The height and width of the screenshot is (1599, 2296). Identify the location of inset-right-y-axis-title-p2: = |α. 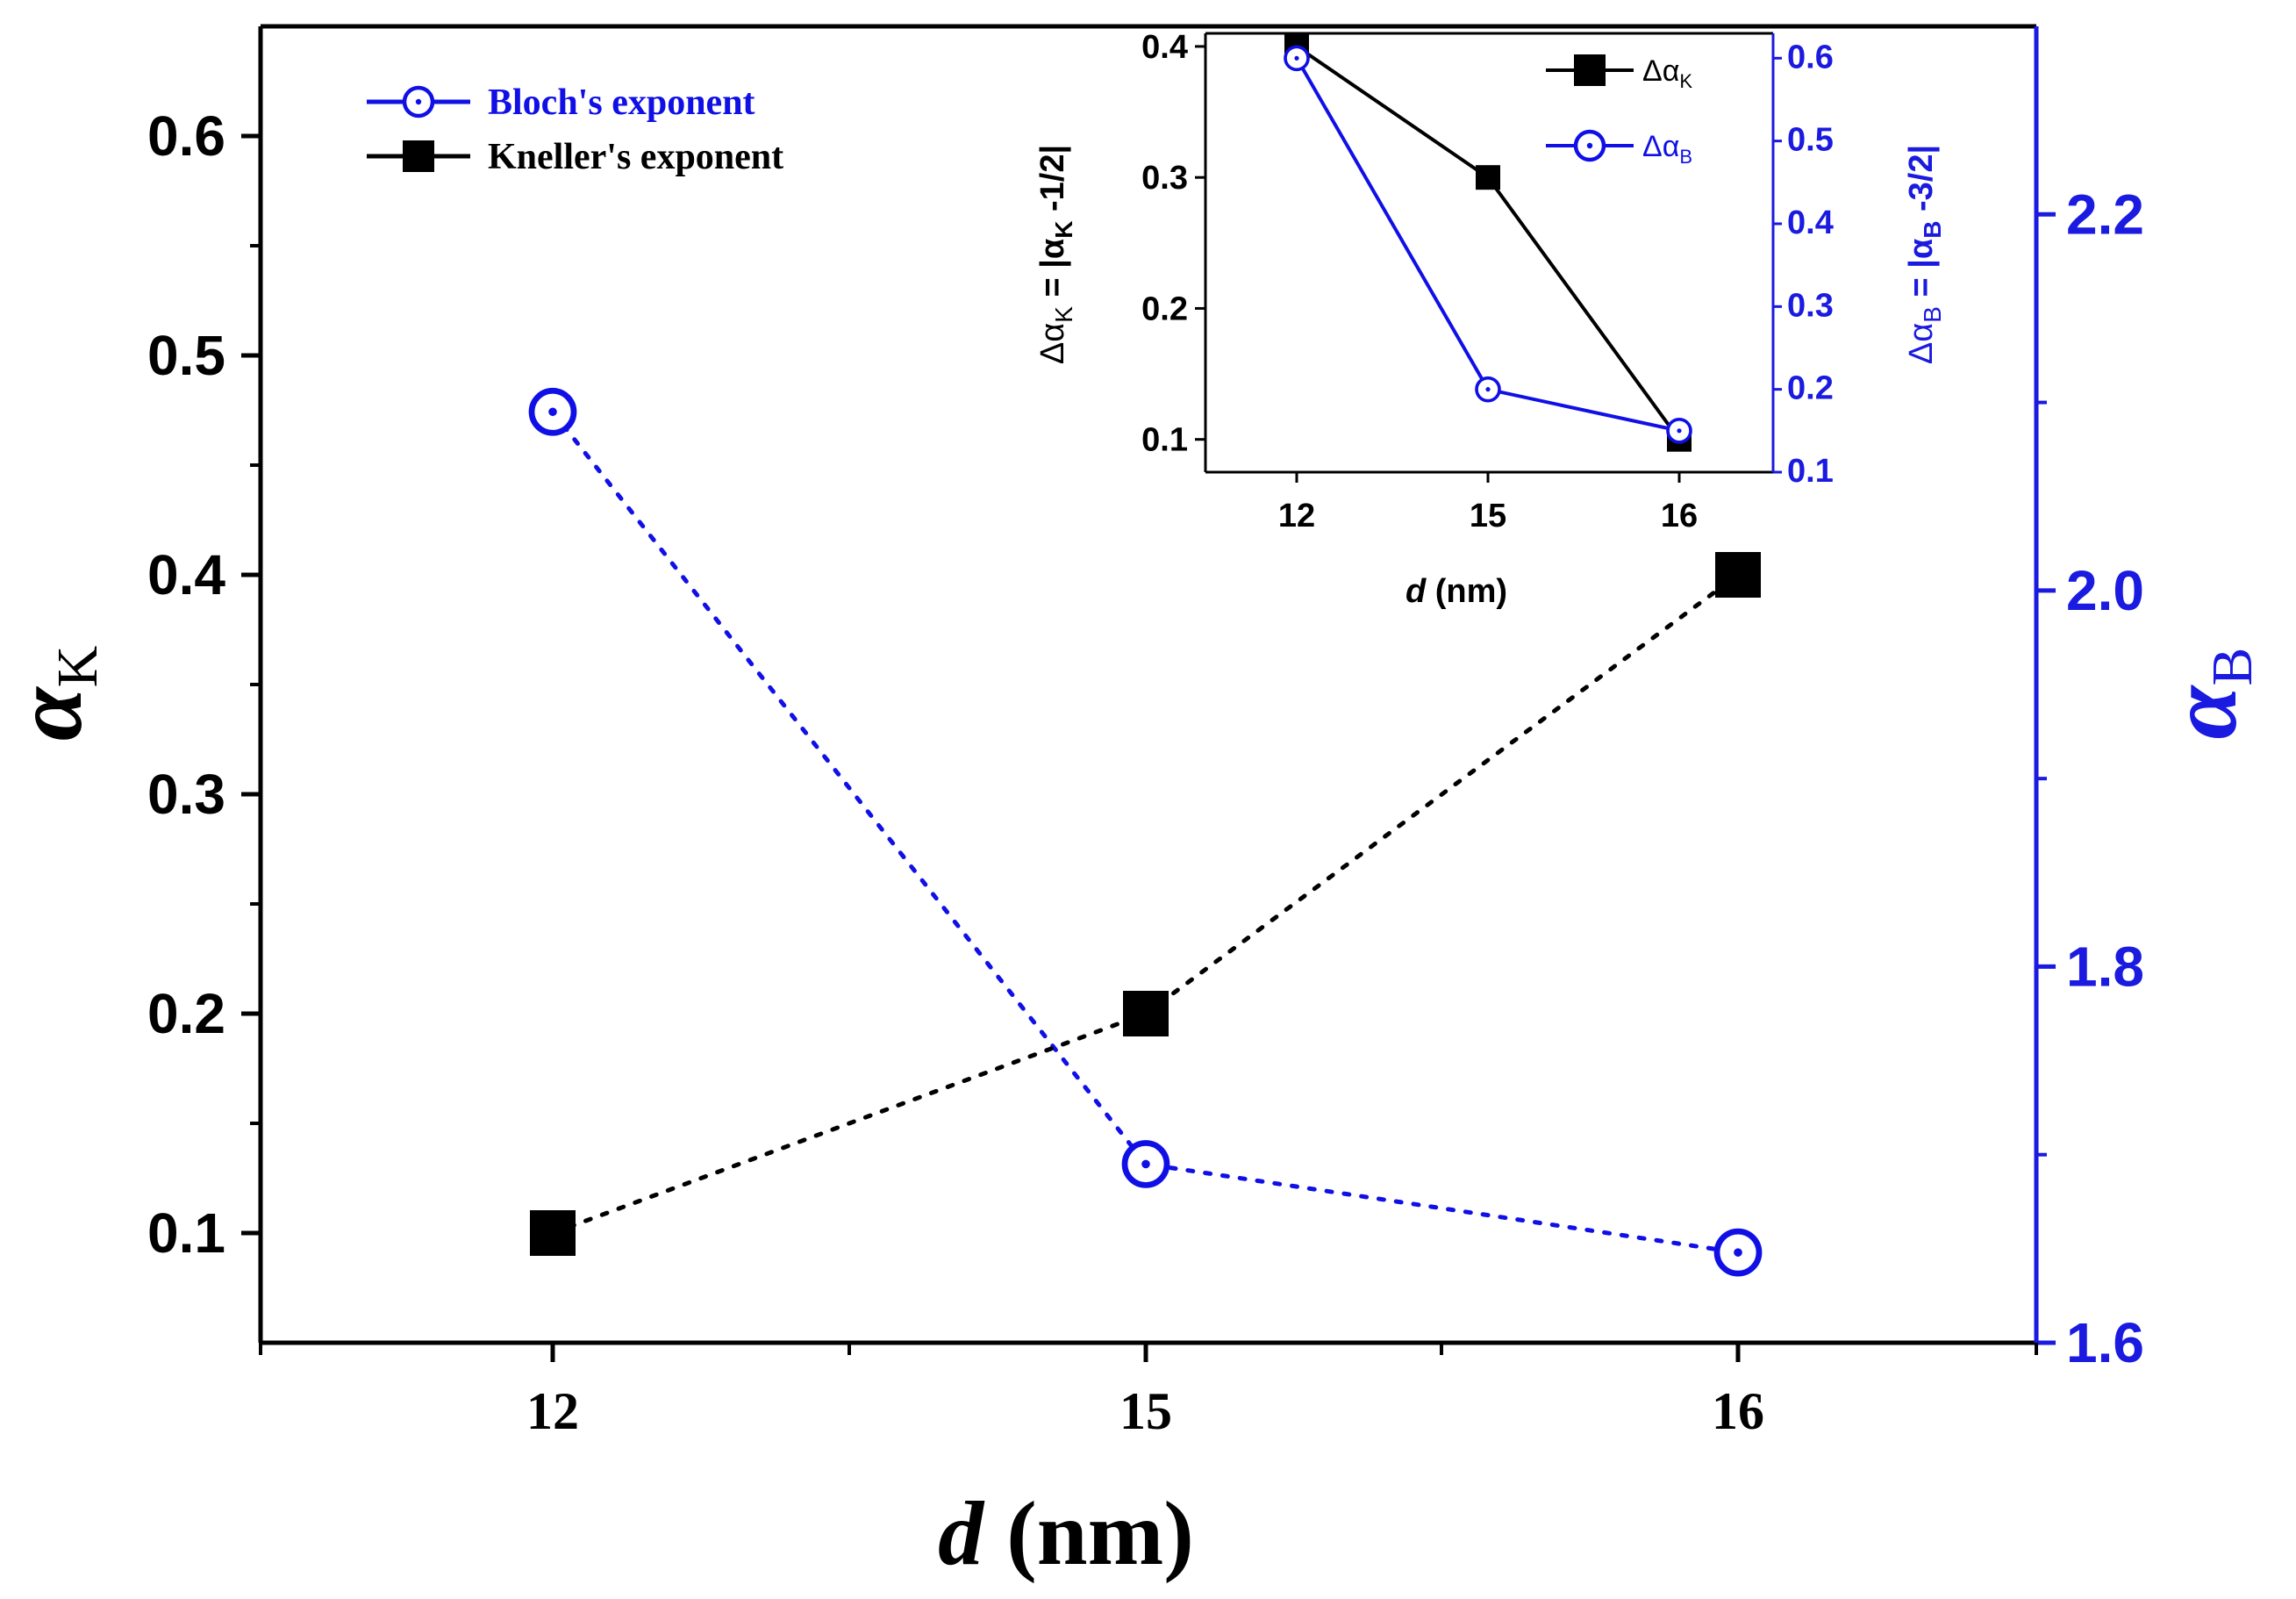
(1922, 272).